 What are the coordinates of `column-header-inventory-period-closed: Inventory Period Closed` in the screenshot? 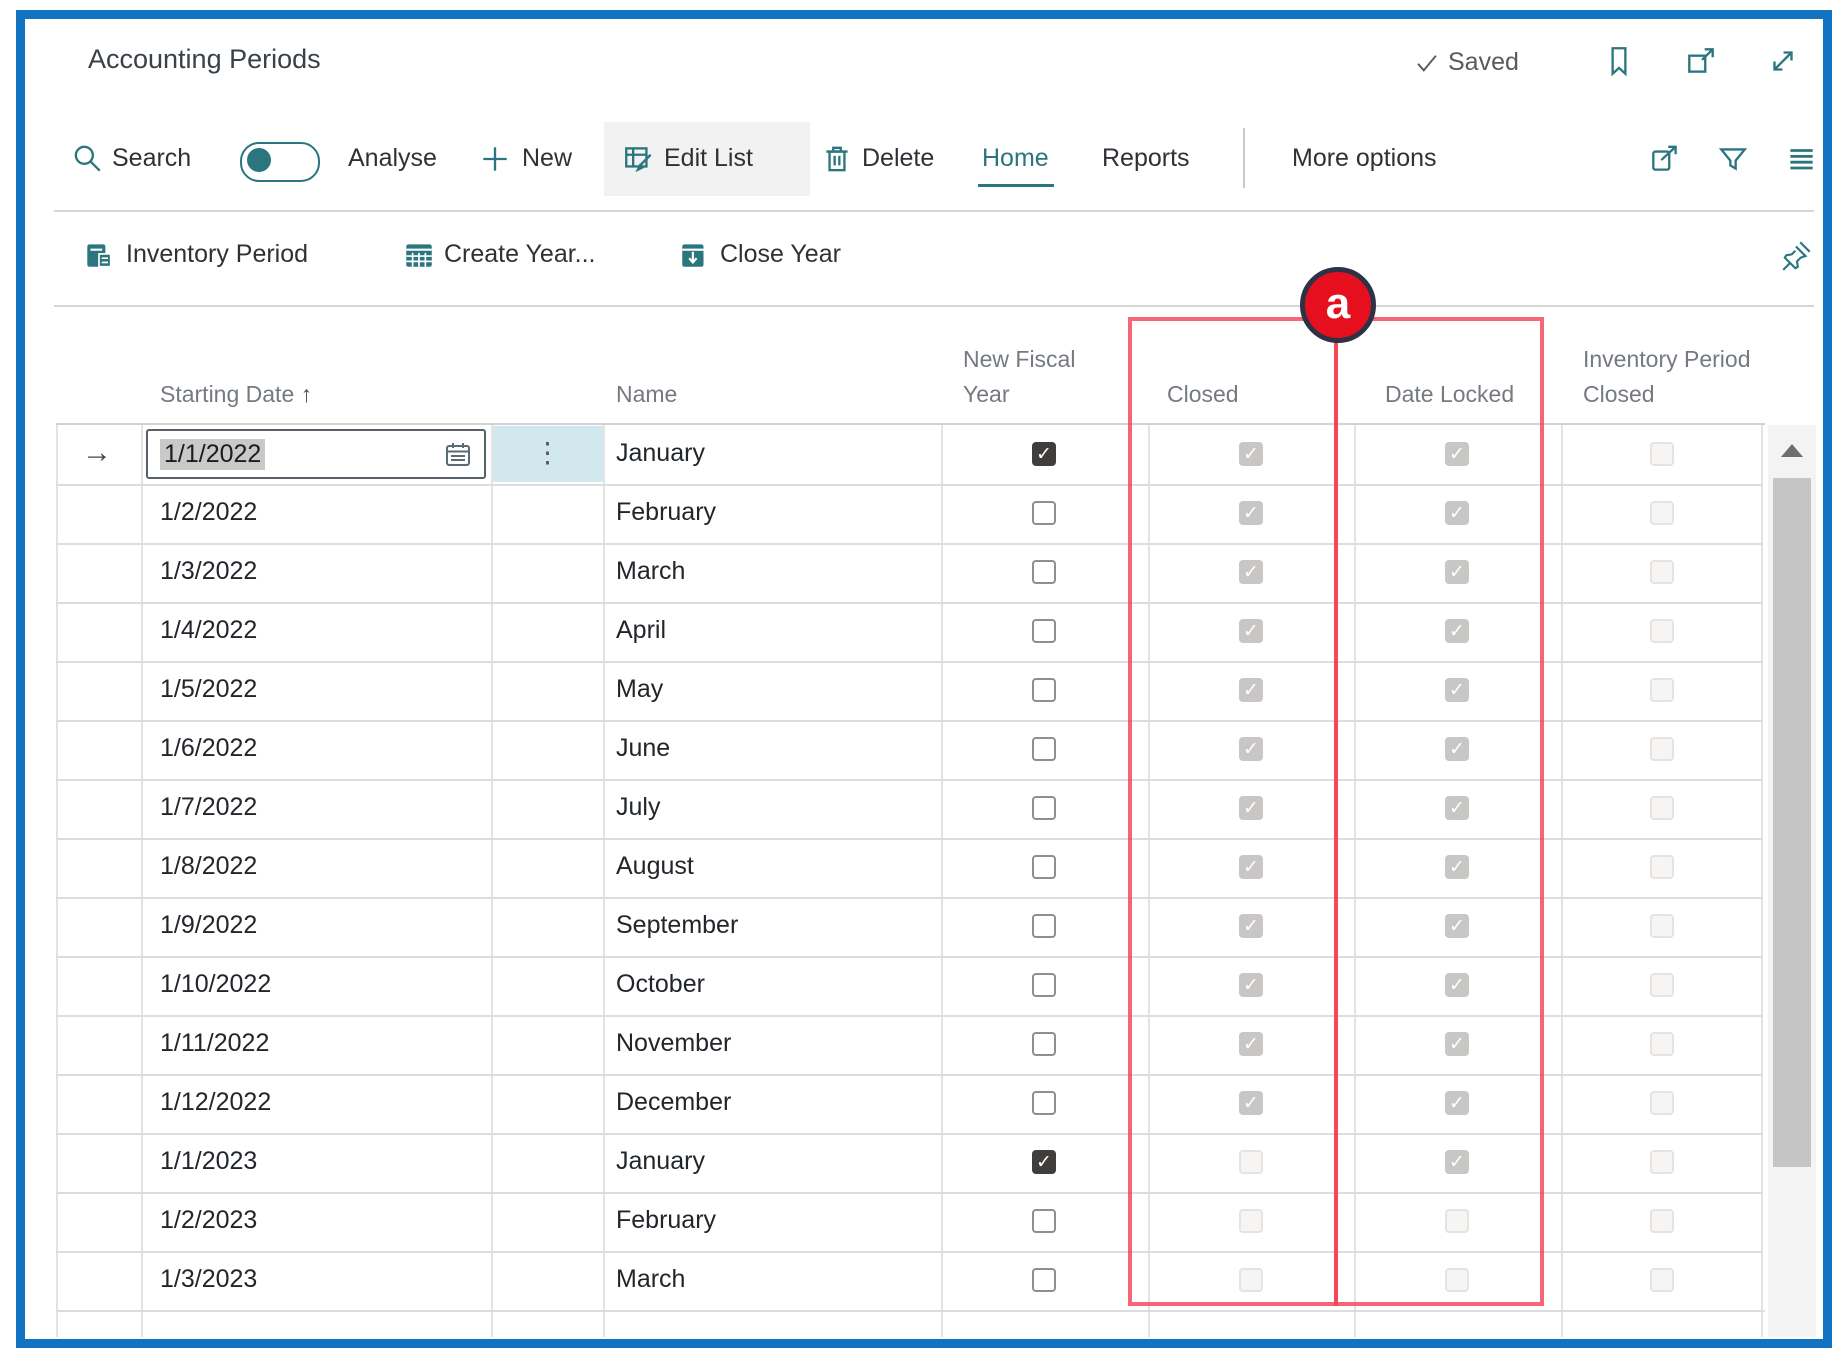 It's located at (1667, 376).